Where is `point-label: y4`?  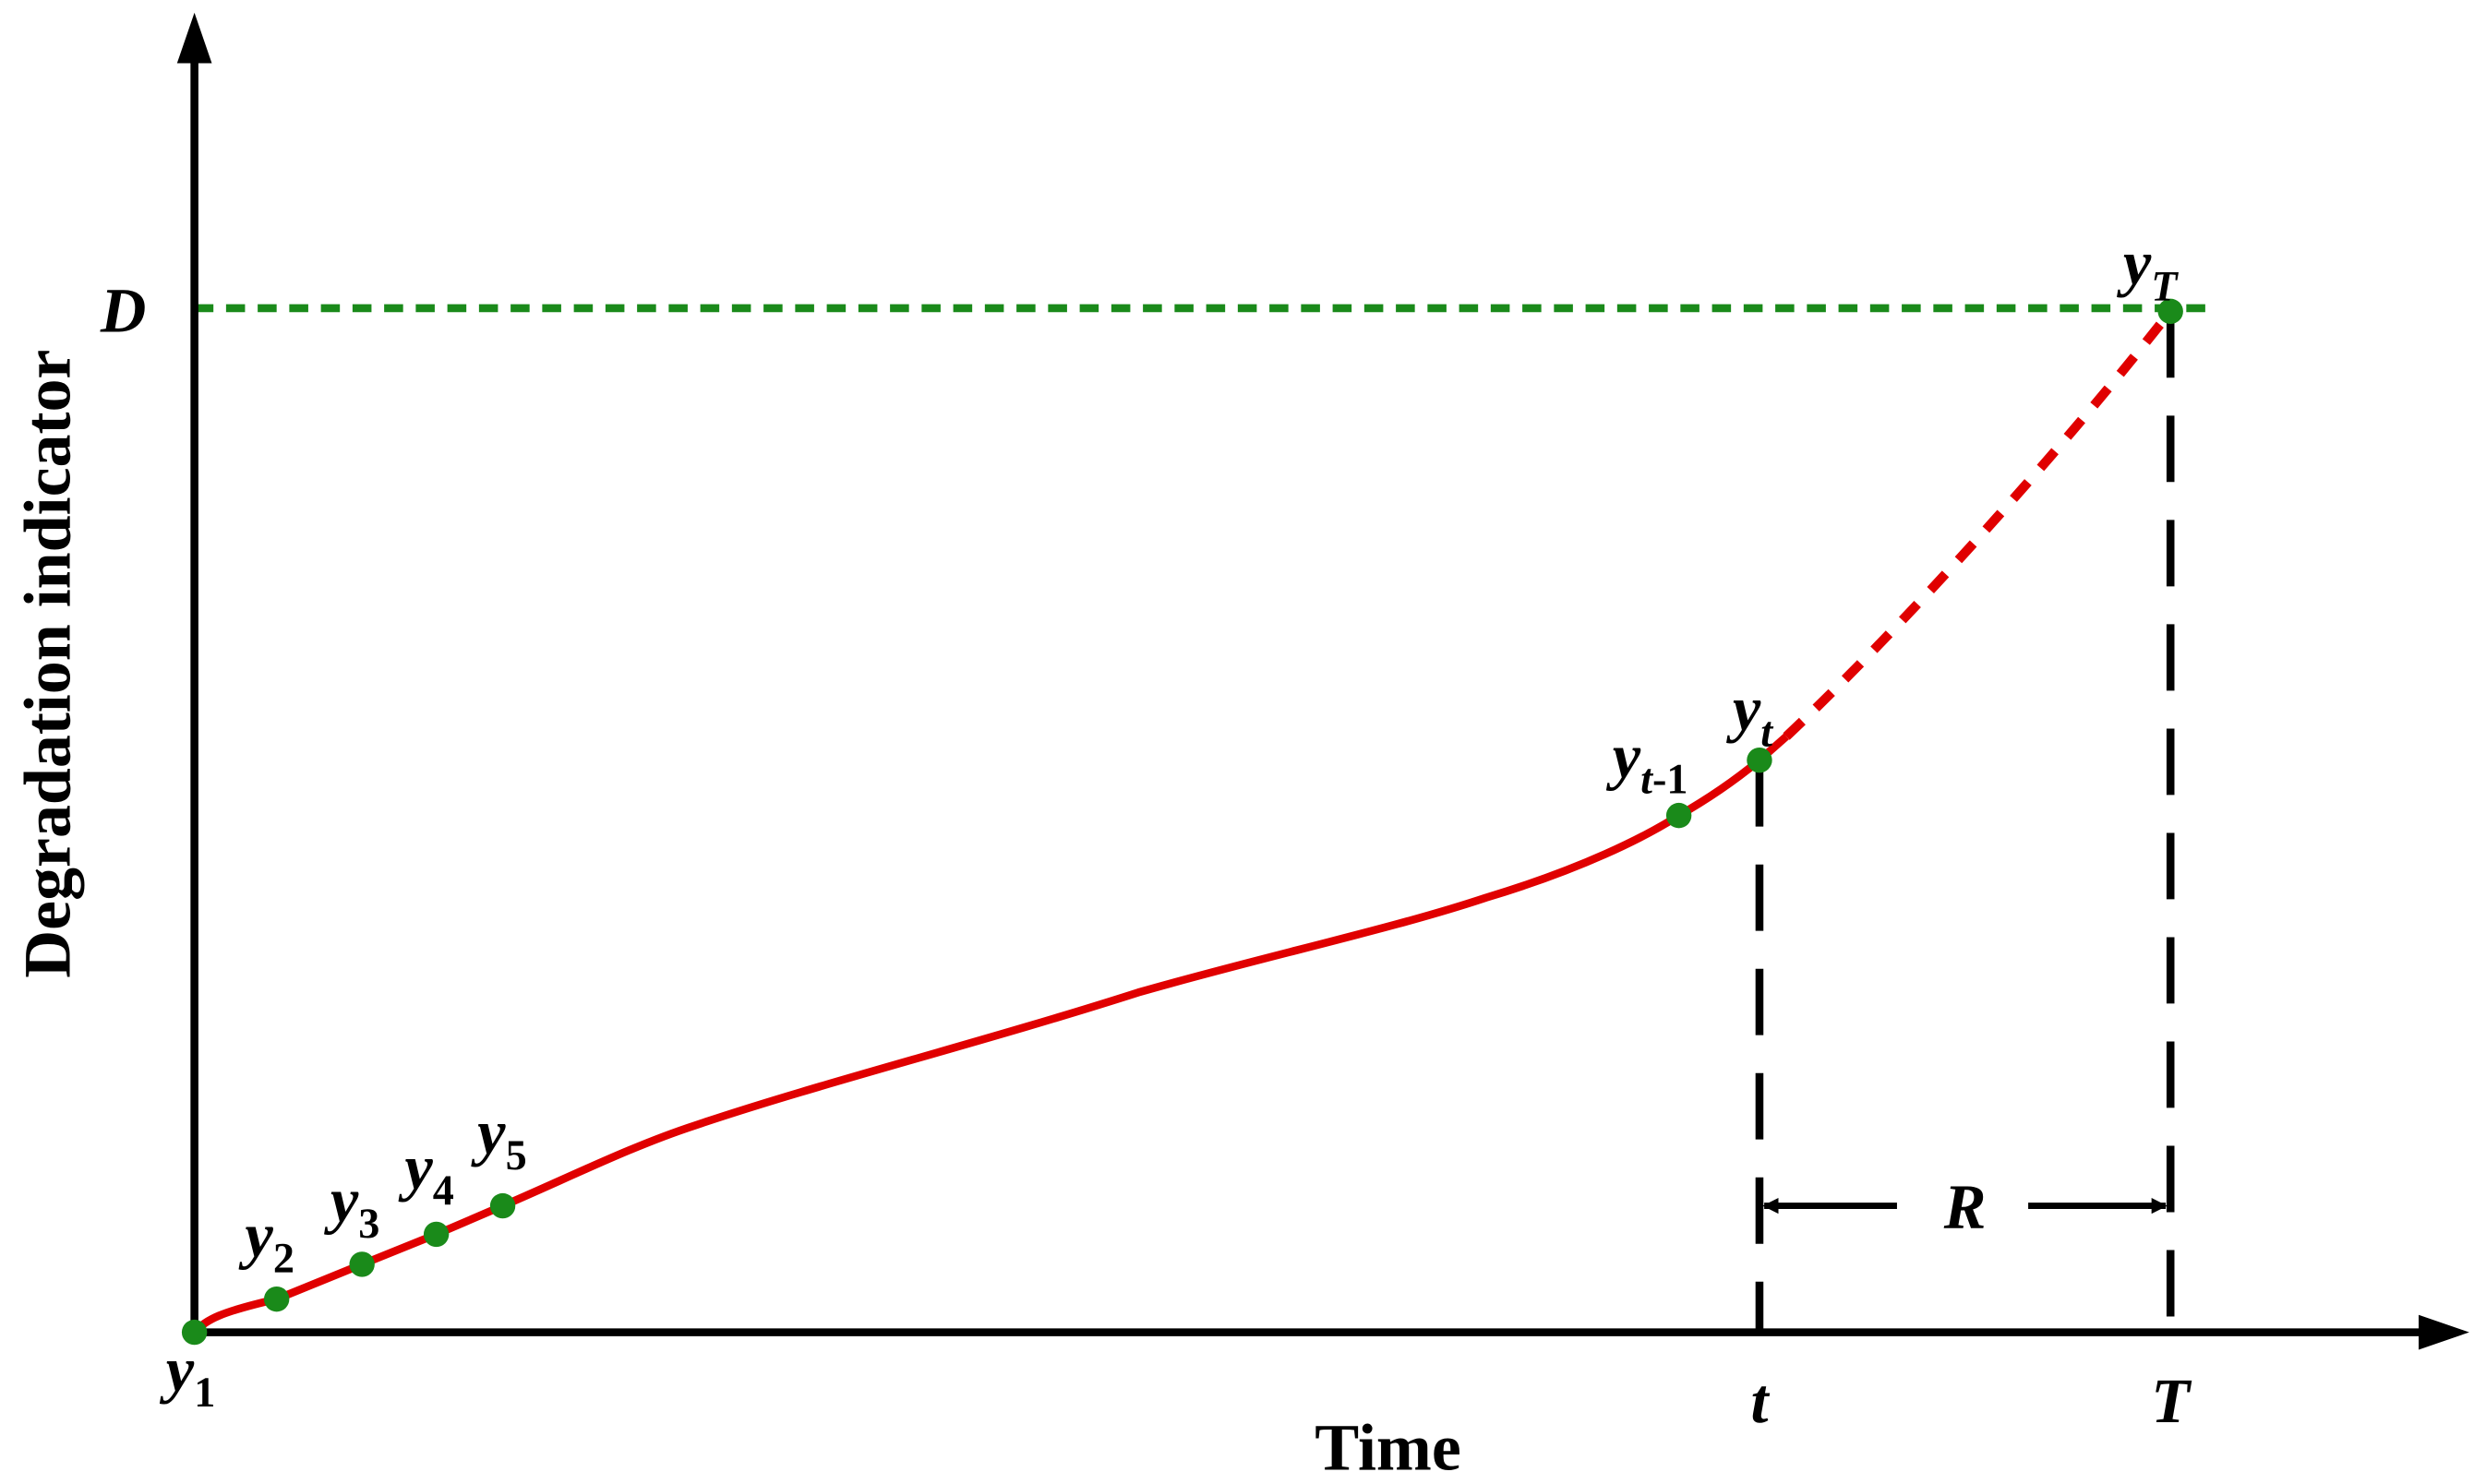
point-label: y4 is located at coordinates (426, 1173).